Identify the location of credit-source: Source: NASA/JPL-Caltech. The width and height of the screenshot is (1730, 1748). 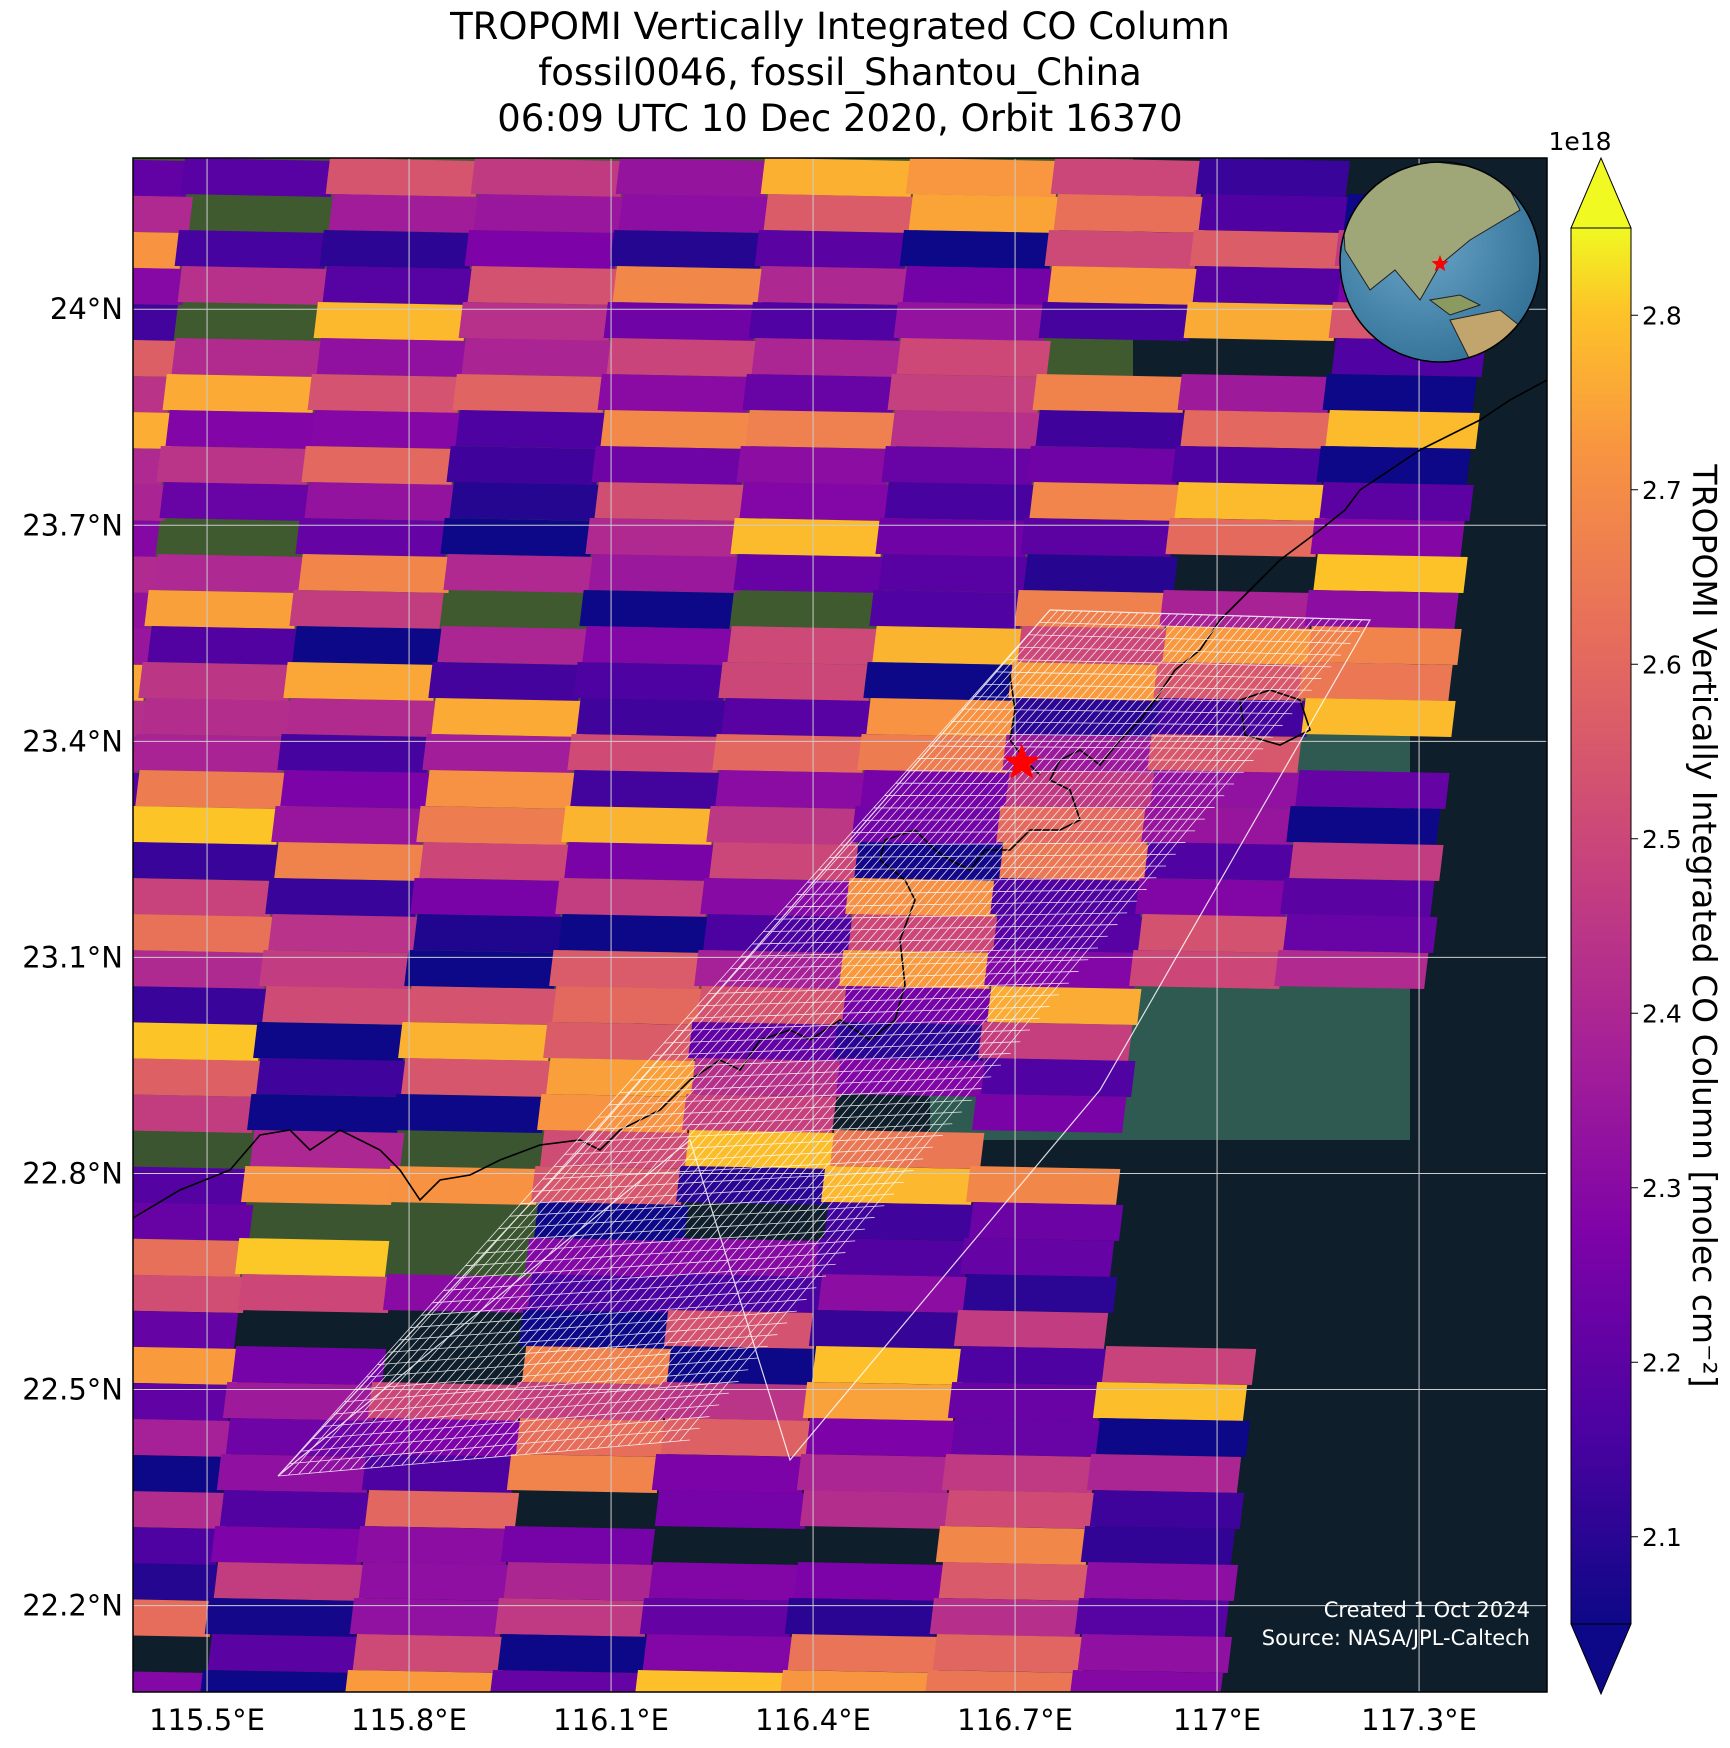
(1396, 1638).